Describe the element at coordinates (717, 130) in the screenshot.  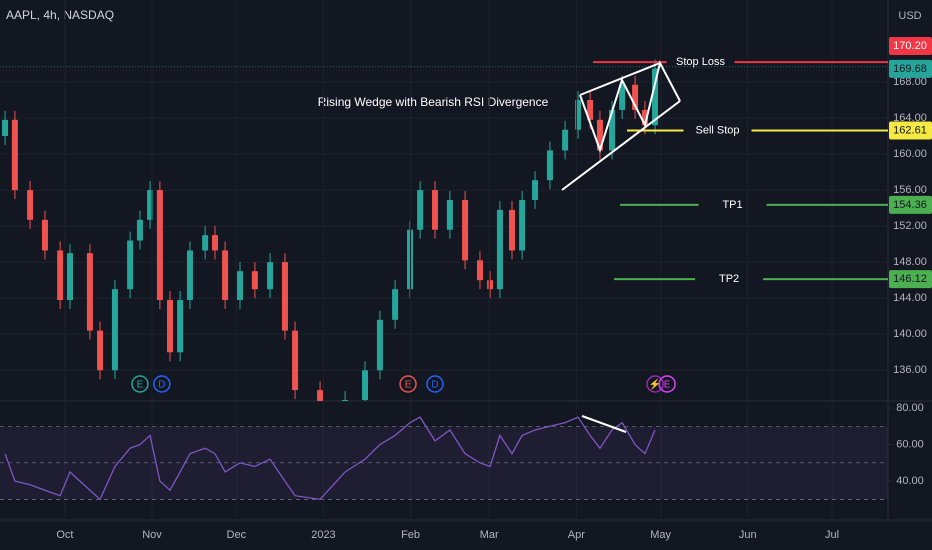
I see `level-label: Sell Stop` at that location.